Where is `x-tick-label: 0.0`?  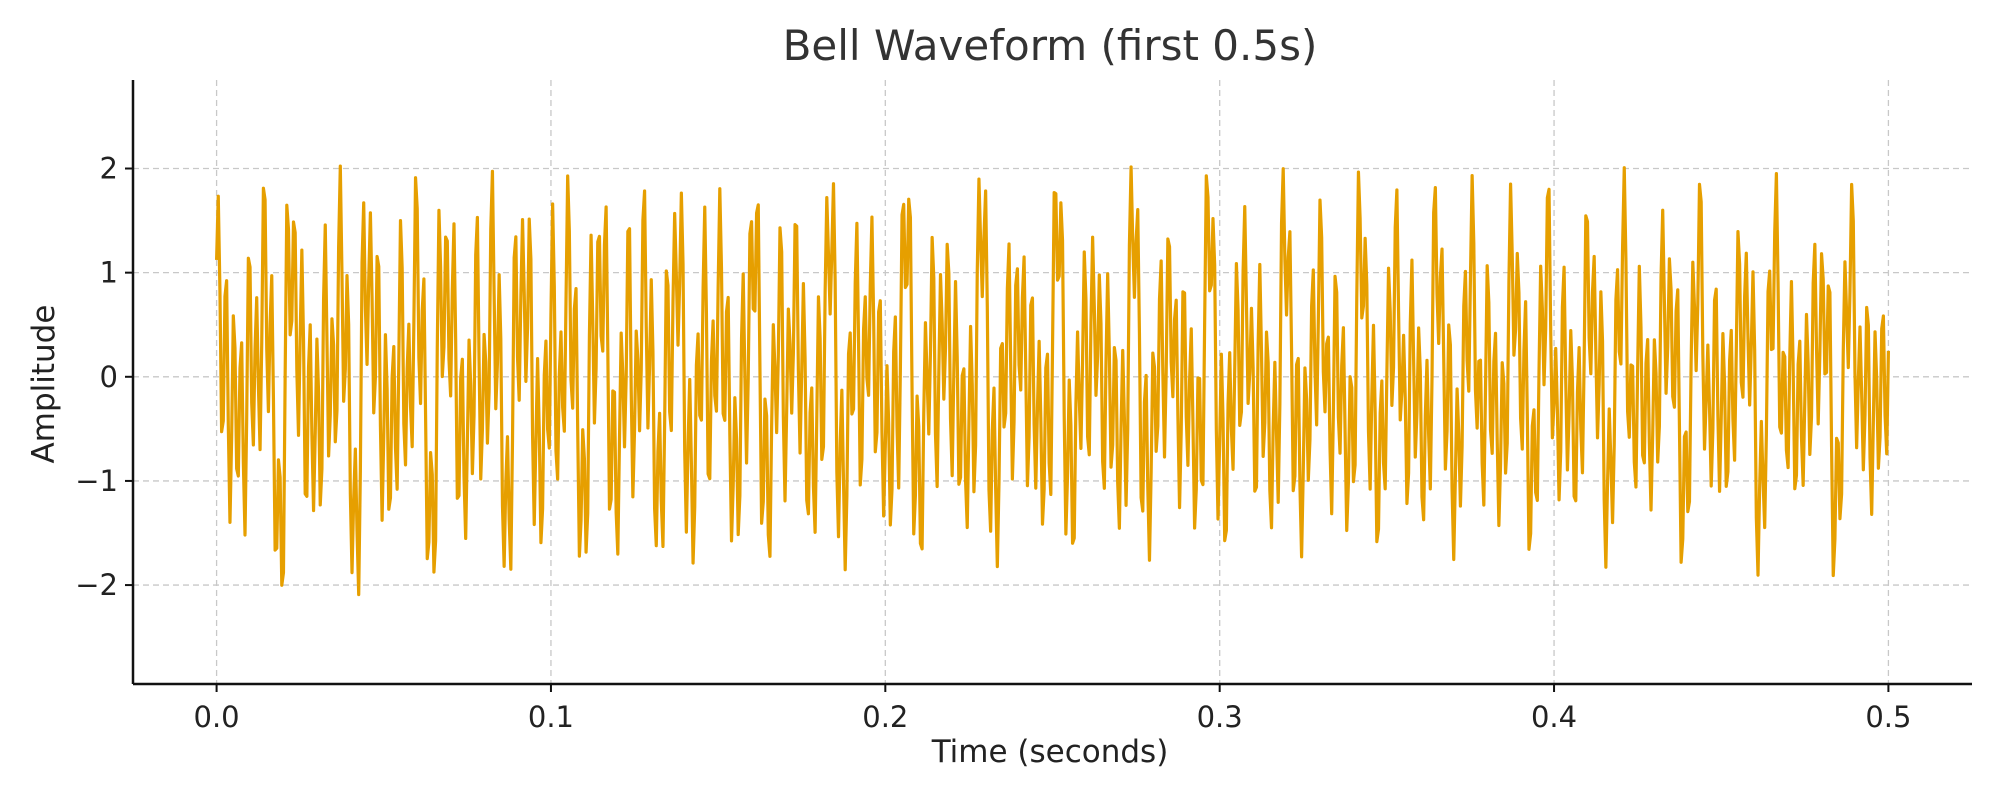 x-tick-label: 0.0 is located at coordinates (217, 717).